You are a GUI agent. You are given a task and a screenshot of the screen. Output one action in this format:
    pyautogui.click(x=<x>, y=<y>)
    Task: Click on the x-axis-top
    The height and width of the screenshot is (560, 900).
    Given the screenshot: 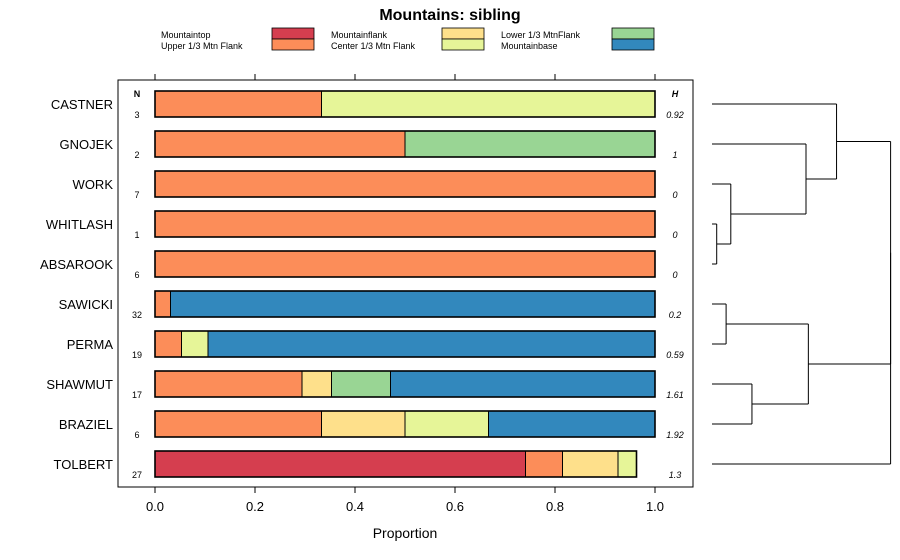 What is the action you would take?
    pyautogui.click(x=405, y=77)
    